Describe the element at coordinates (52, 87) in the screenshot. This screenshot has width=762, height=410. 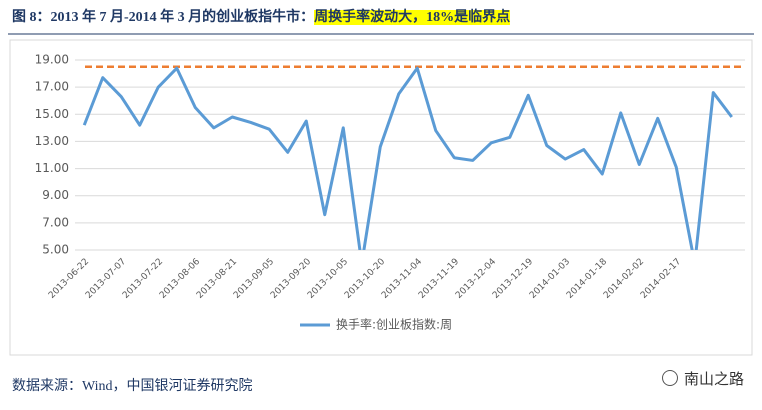
I see `y-tick-label: 17.00` at that location.